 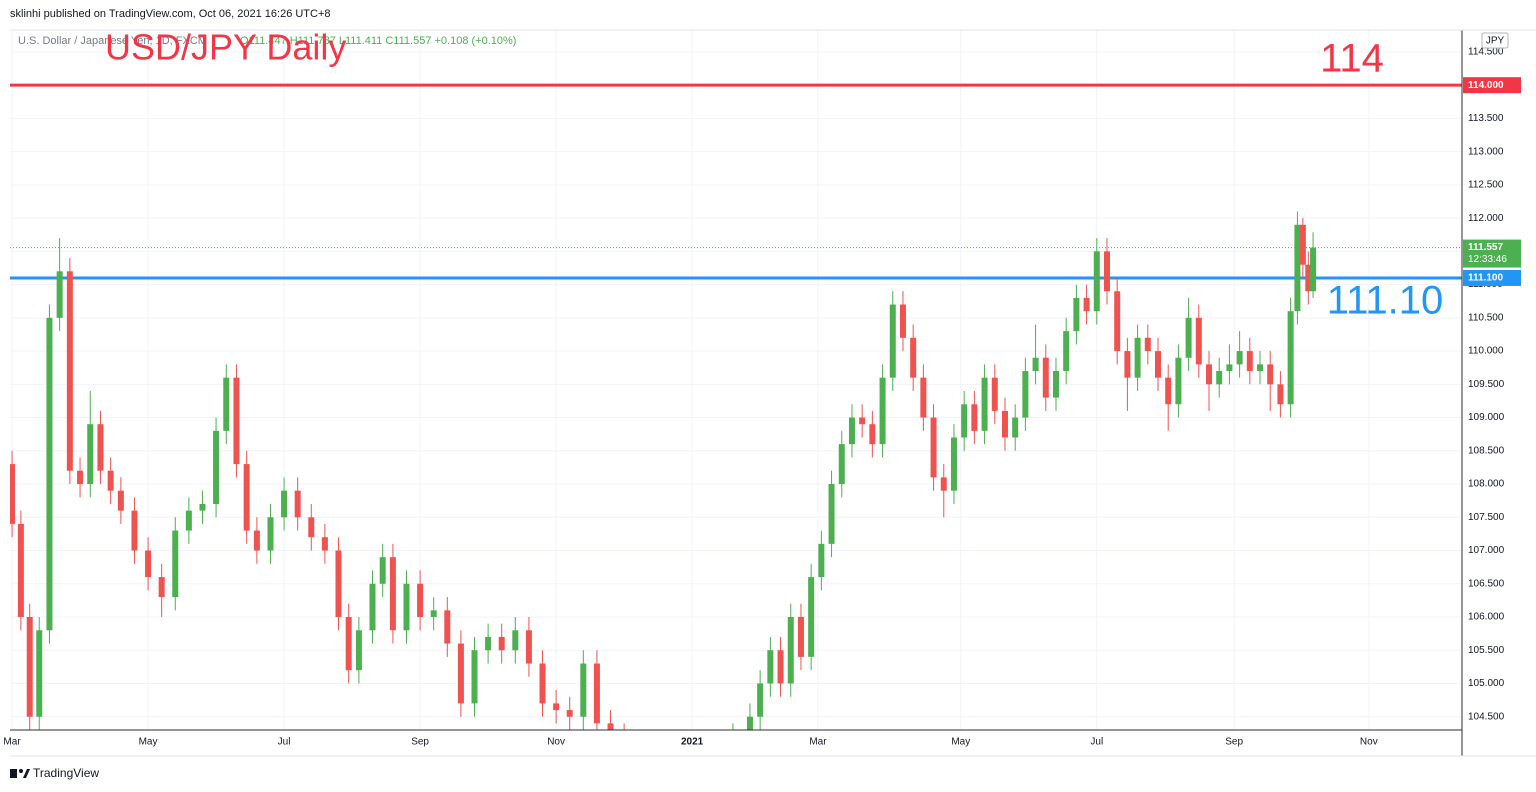 I want to click on y-tick-label: 112.000, so click(x=1486, y=218).